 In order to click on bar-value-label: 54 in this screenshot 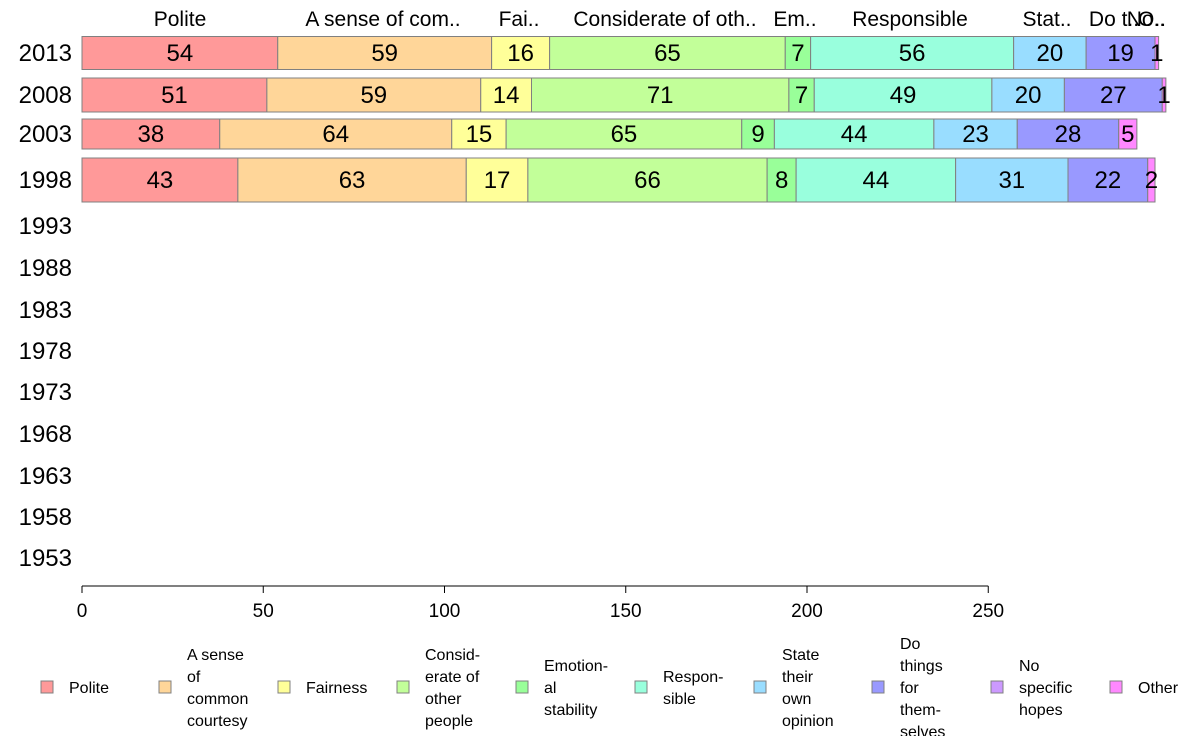, I will do `click(180, 53)`.